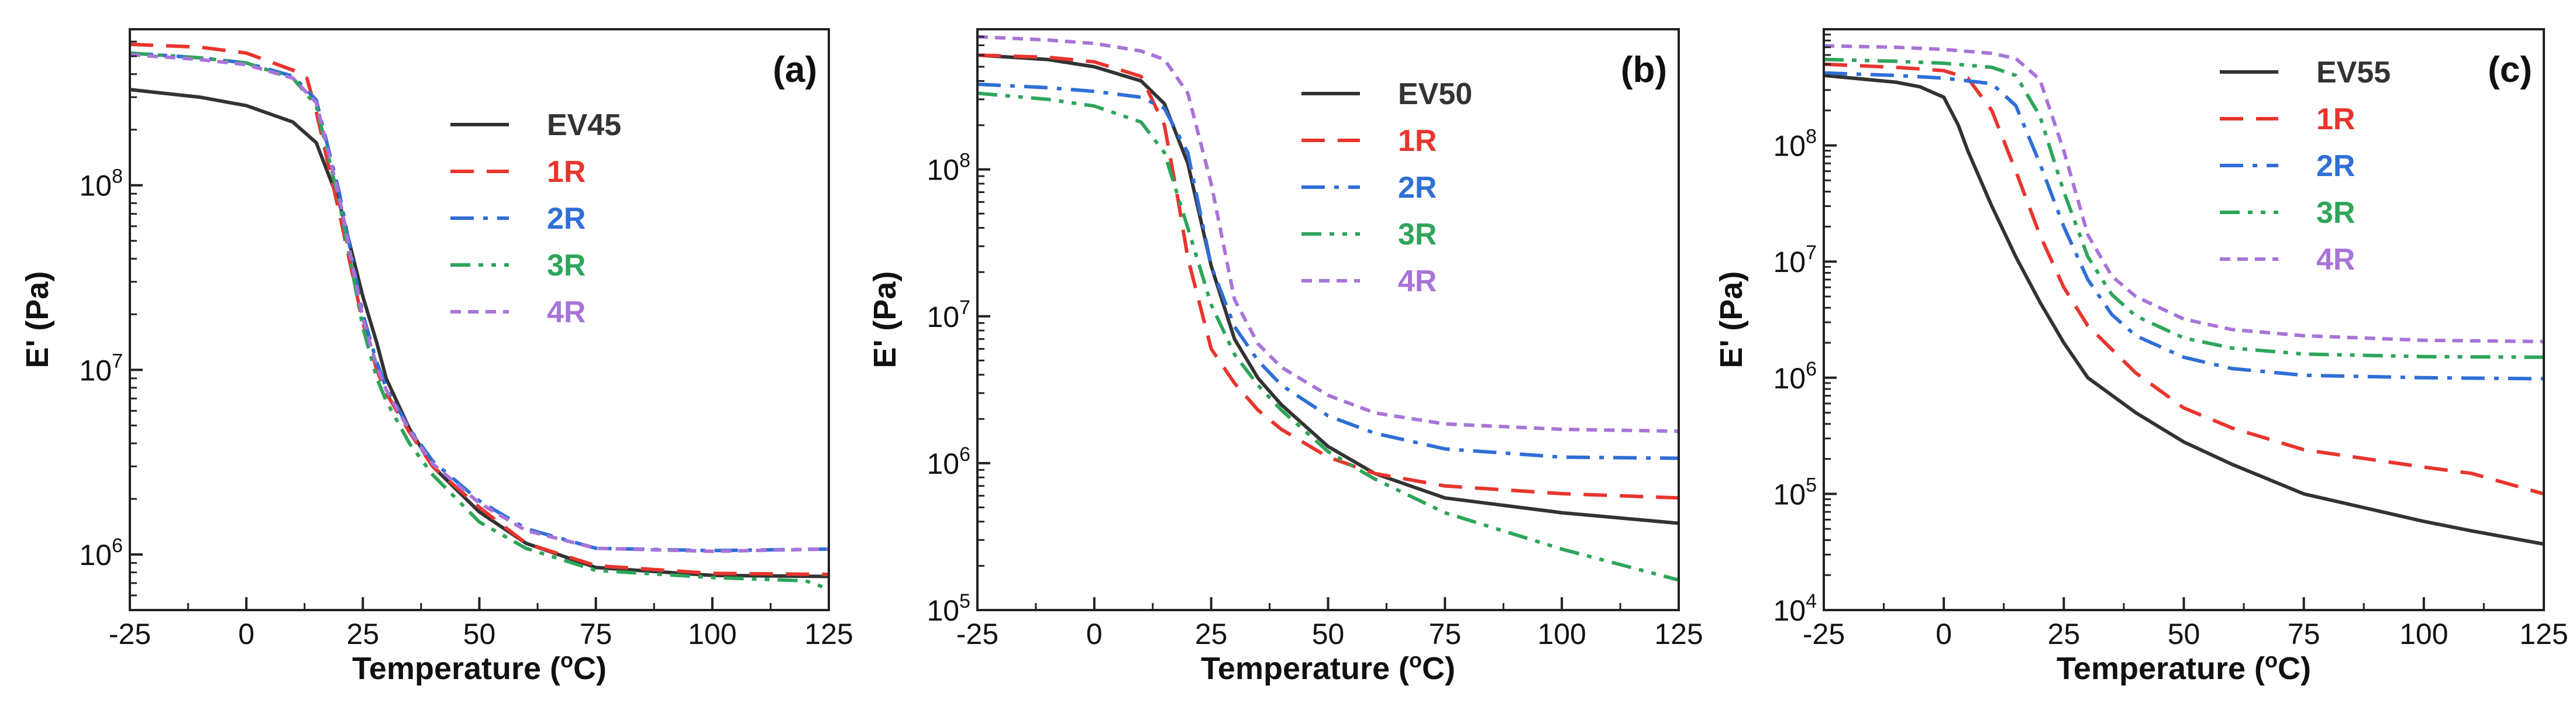  Describe the element at coordinates (2510, 70) in the screenshot. I see `panel-label: (c)` at that location.